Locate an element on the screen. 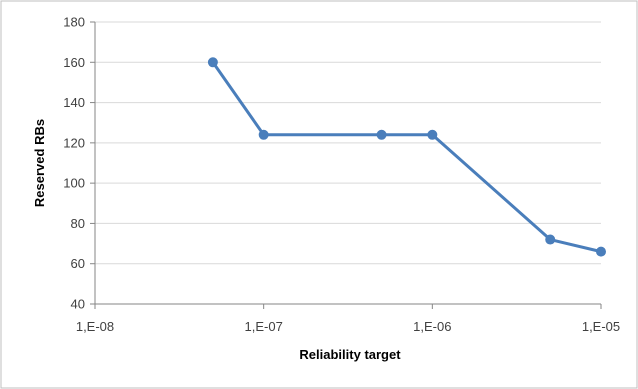 The width and height of the screenshot is (638, 389). x-tick-label: 1,E-07 is located at coordinates (264, 326).